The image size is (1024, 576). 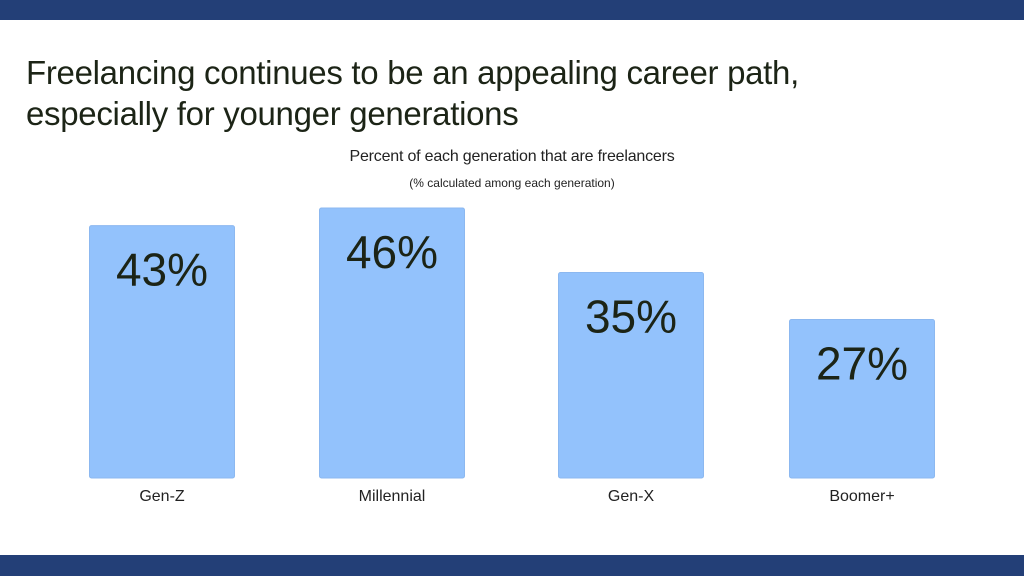 I want to click on bar-boomer, so click(x=862, y=399).